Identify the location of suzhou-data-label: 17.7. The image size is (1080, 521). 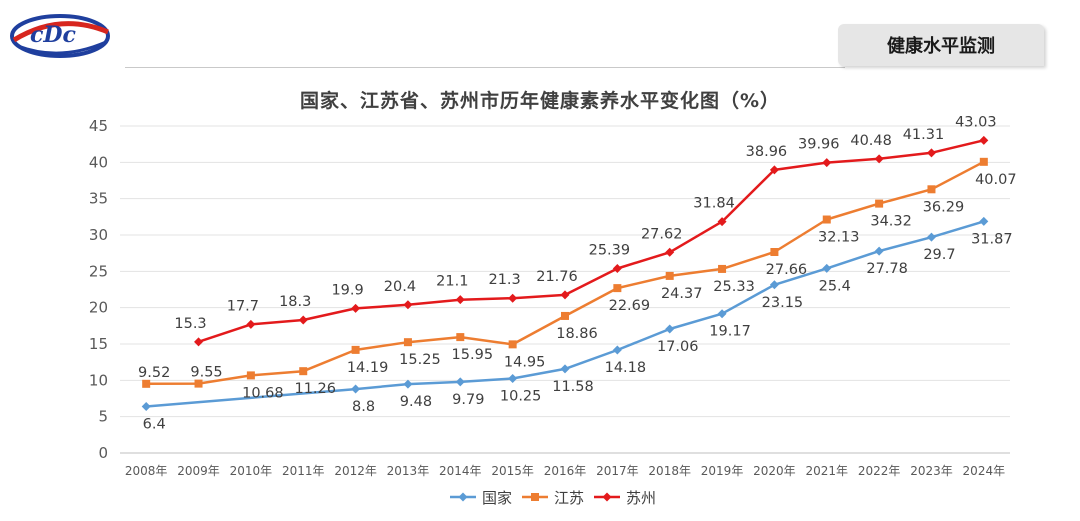
(243, 306).